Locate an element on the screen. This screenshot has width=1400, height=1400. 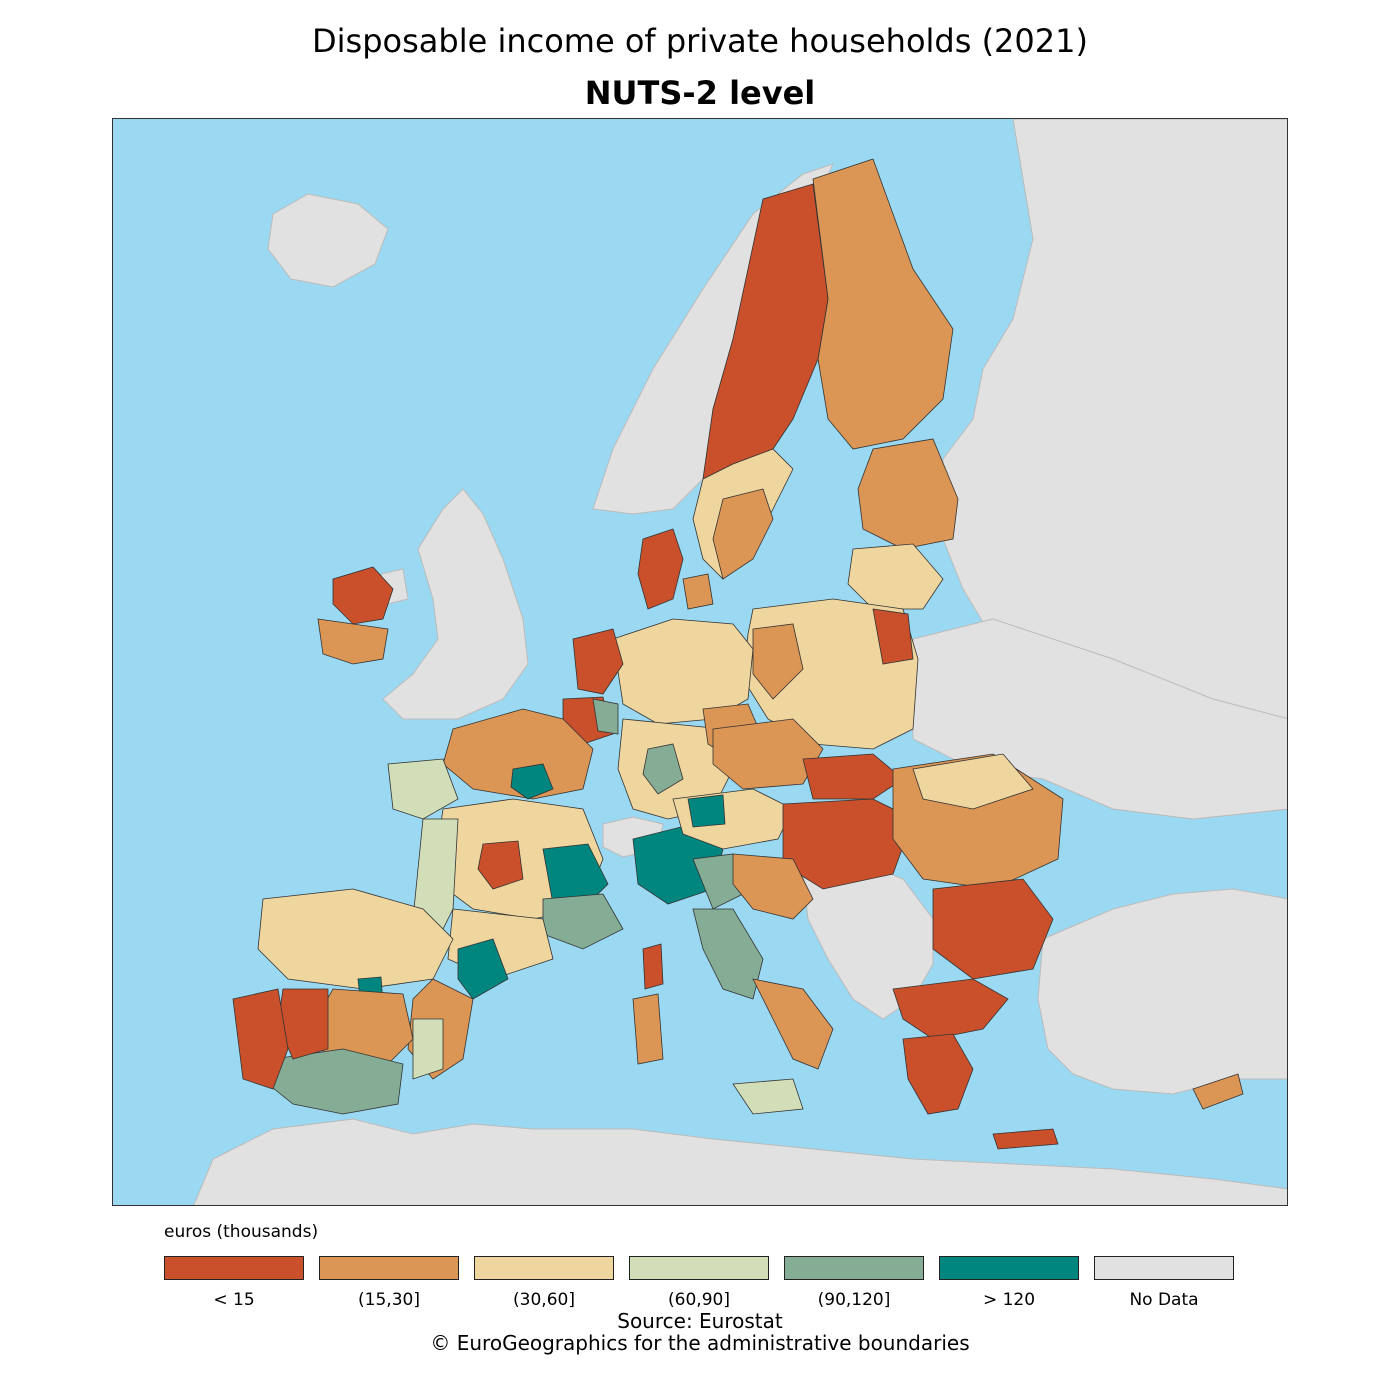
legend-swatch-gt120 is located at coordinates (1009, 1268).